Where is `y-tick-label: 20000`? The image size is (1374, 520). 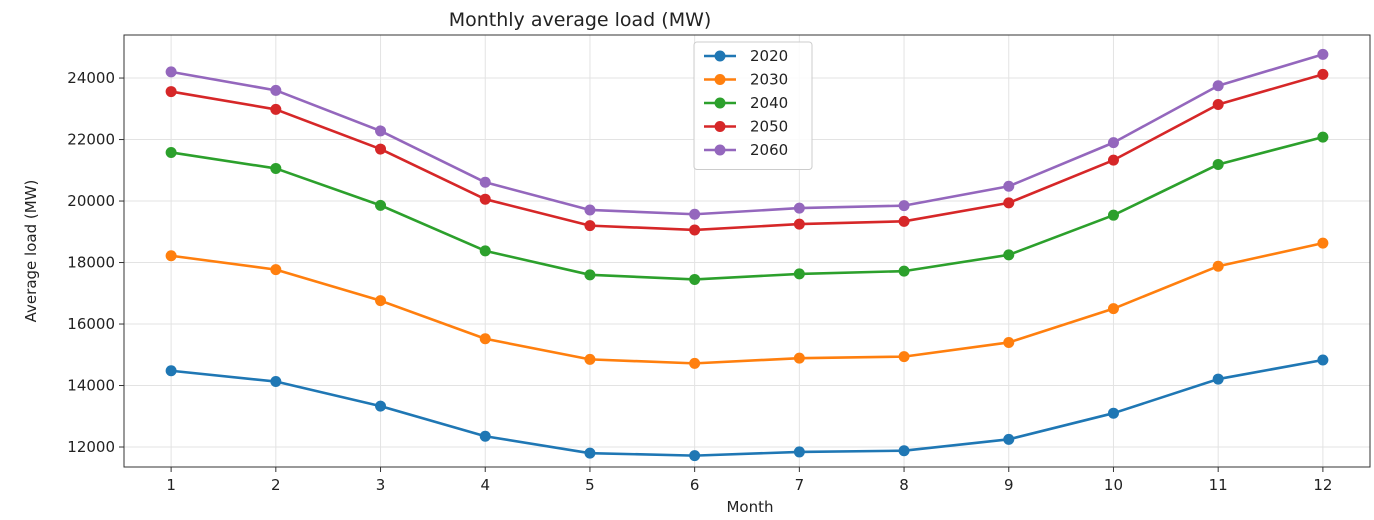
y-tick-label: 20000 is located at coordinates (91, 201).